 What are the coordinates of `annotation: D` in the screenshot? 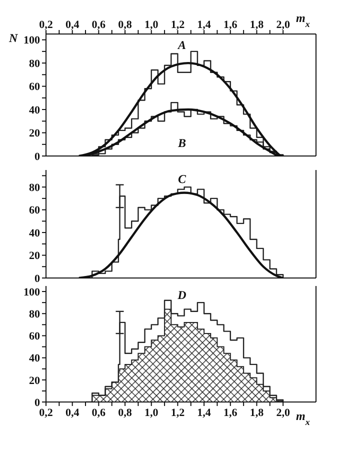 It's located at (182, 295).